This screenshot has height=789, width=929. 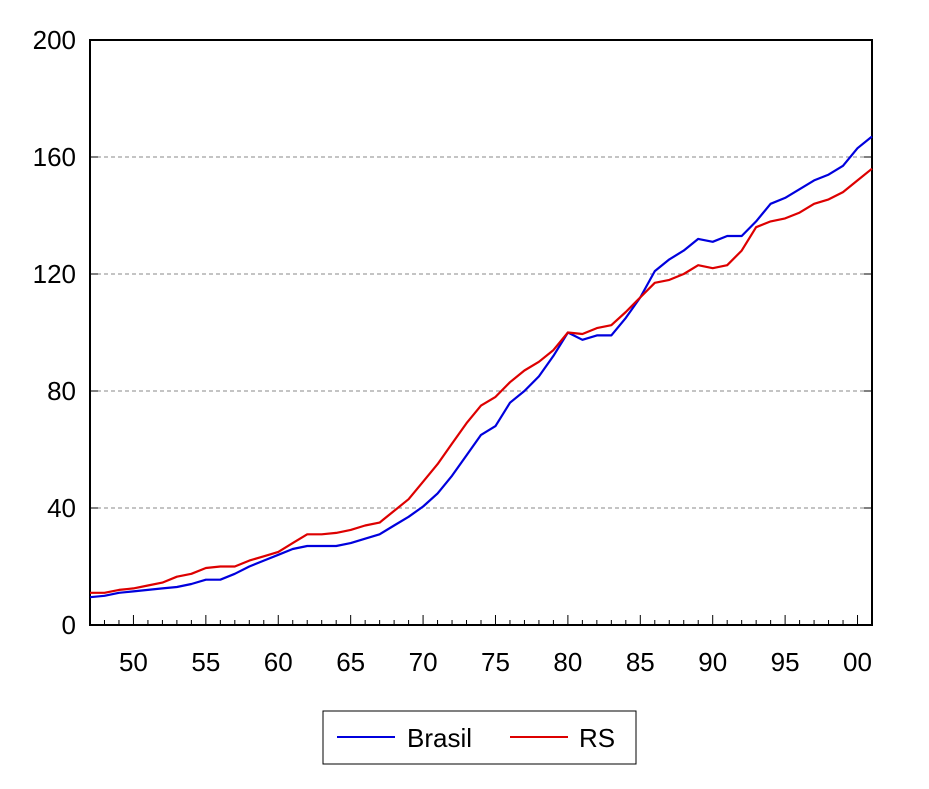 I want to click on y-tick-label: 120, so click(x=54, y=274).